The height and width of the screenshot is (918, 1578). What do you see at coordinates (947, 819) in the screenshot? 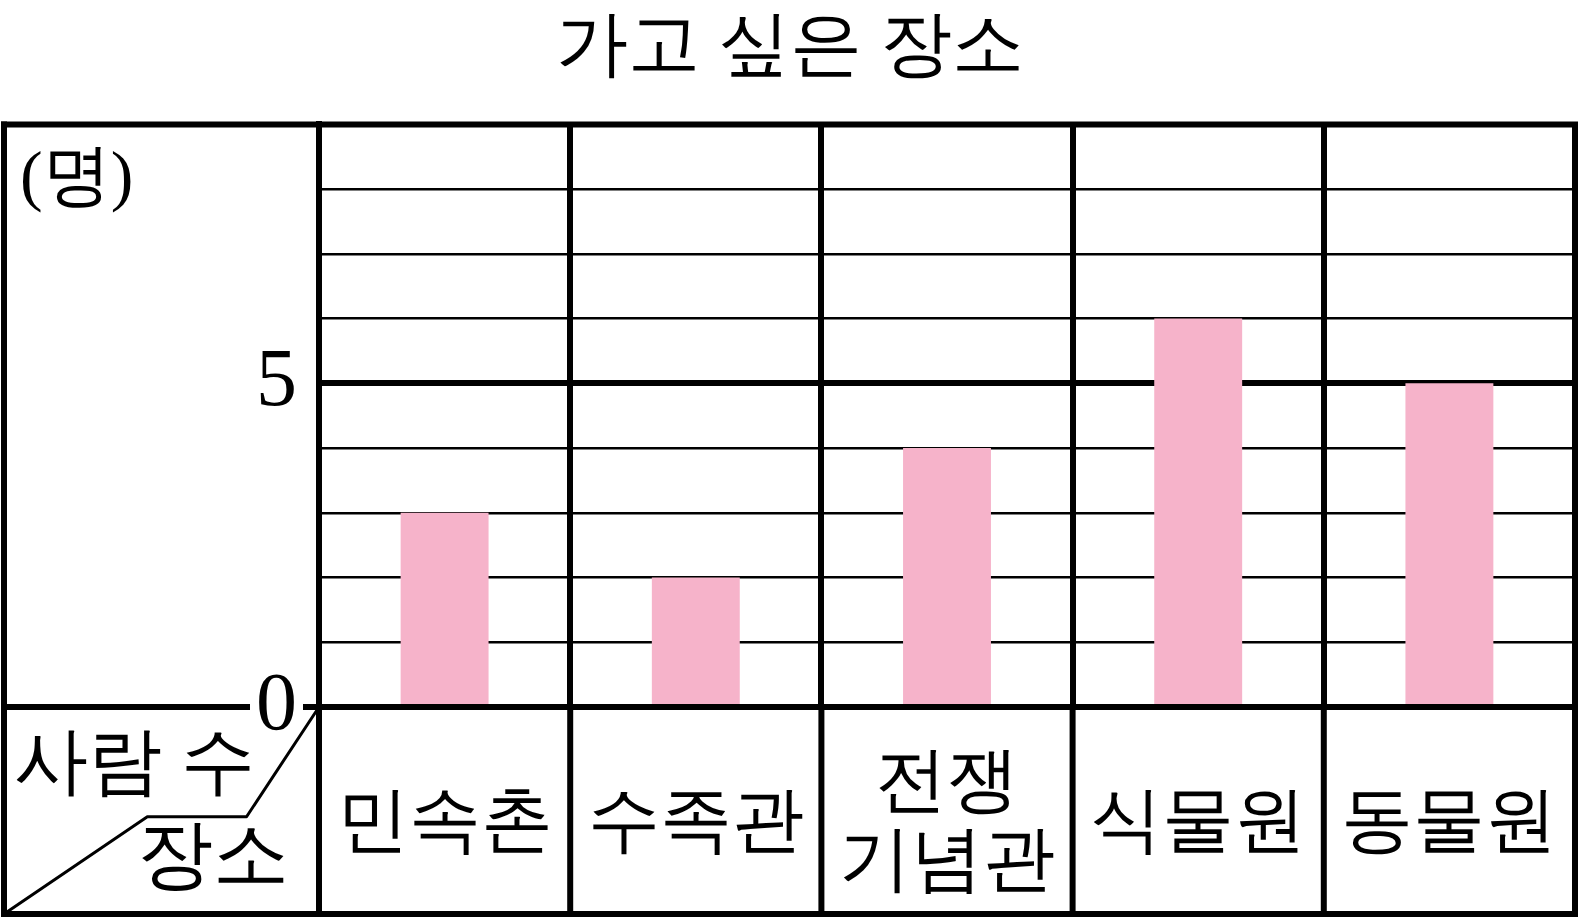
I see `x-tick-label: 전쟁 기념관` at bounding box center [947, 819].